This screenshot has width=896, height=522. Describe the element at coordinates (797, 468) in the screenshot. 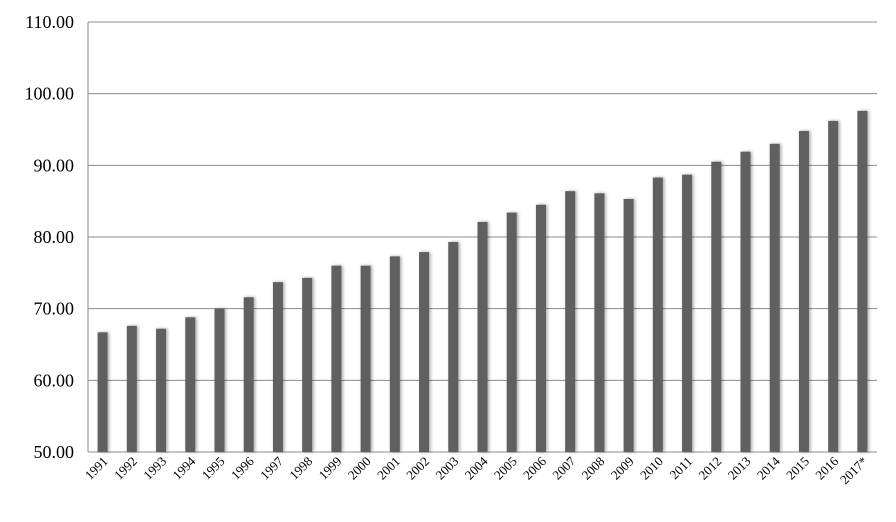

I see `x-tick-label: 2015` at that location.